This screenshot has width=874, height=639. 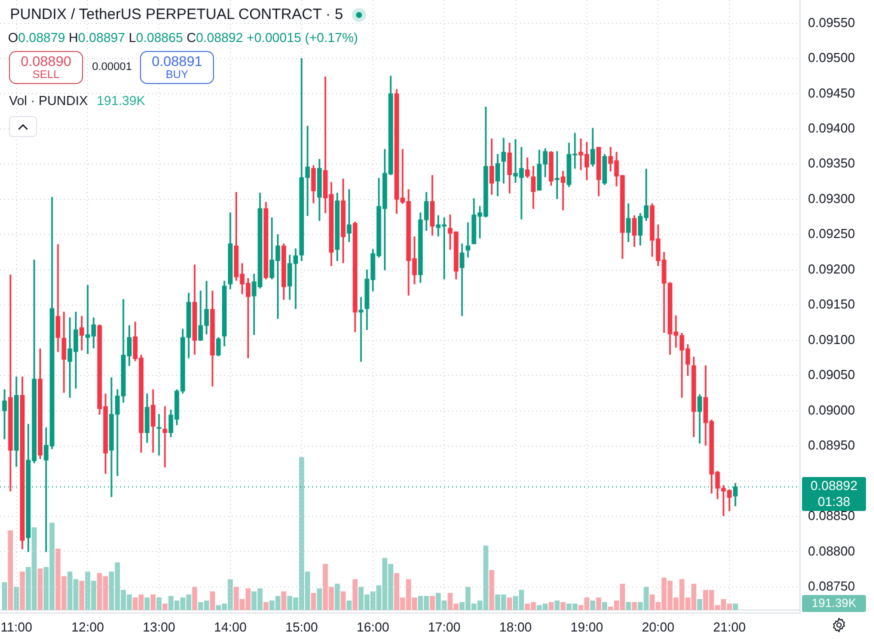 I want to click on y-tick-label: 0.09050, so click(x=831, y=374).